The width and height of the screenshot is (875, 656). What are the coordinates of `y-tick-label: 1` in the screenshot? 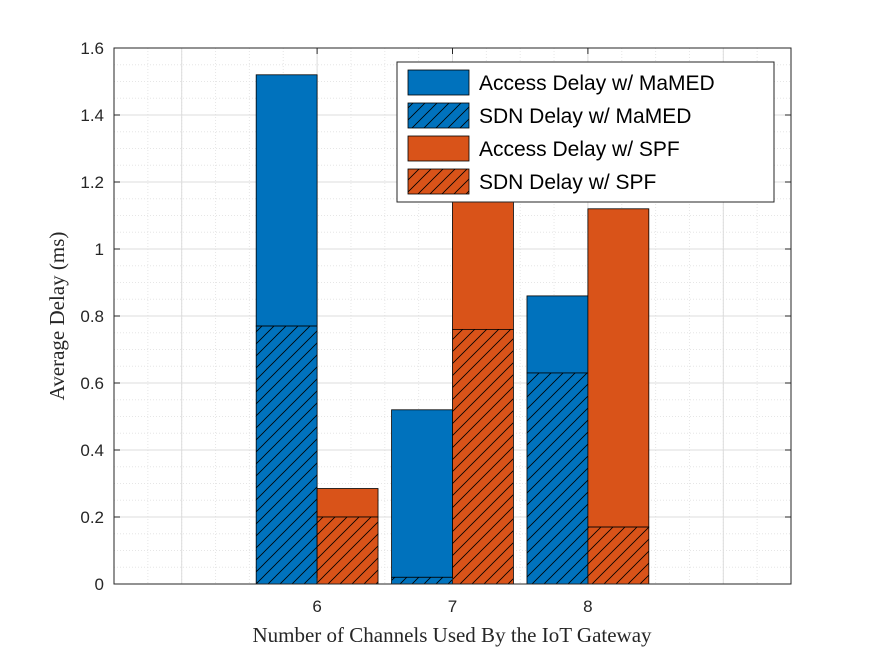 It's located at (99, 249).